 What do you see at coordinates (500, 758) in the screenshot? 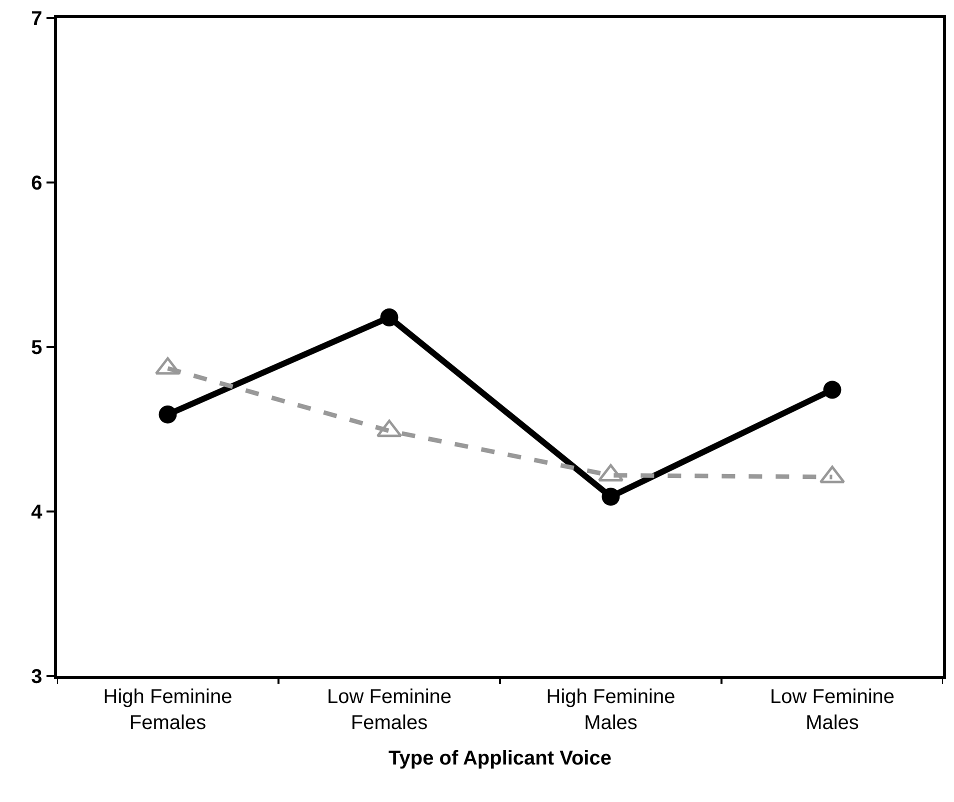
I see `x-axis-title: Type of Applicant Voice` at bounding box center [500, 758].